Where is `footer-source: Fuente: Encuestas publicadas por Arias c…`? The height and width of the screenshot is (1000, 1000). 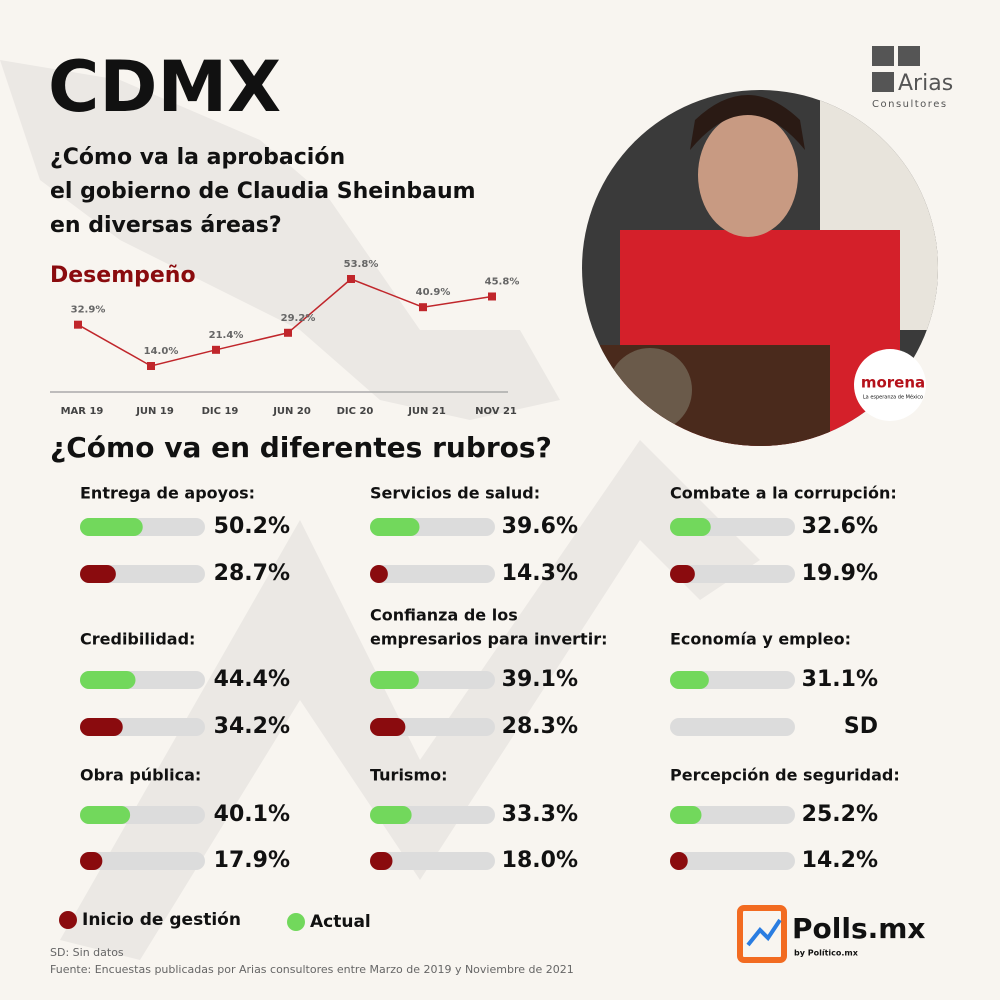
footer-source: Fuente: Encuestas publicadas por Arias c… is located at coordinates (312, 969).